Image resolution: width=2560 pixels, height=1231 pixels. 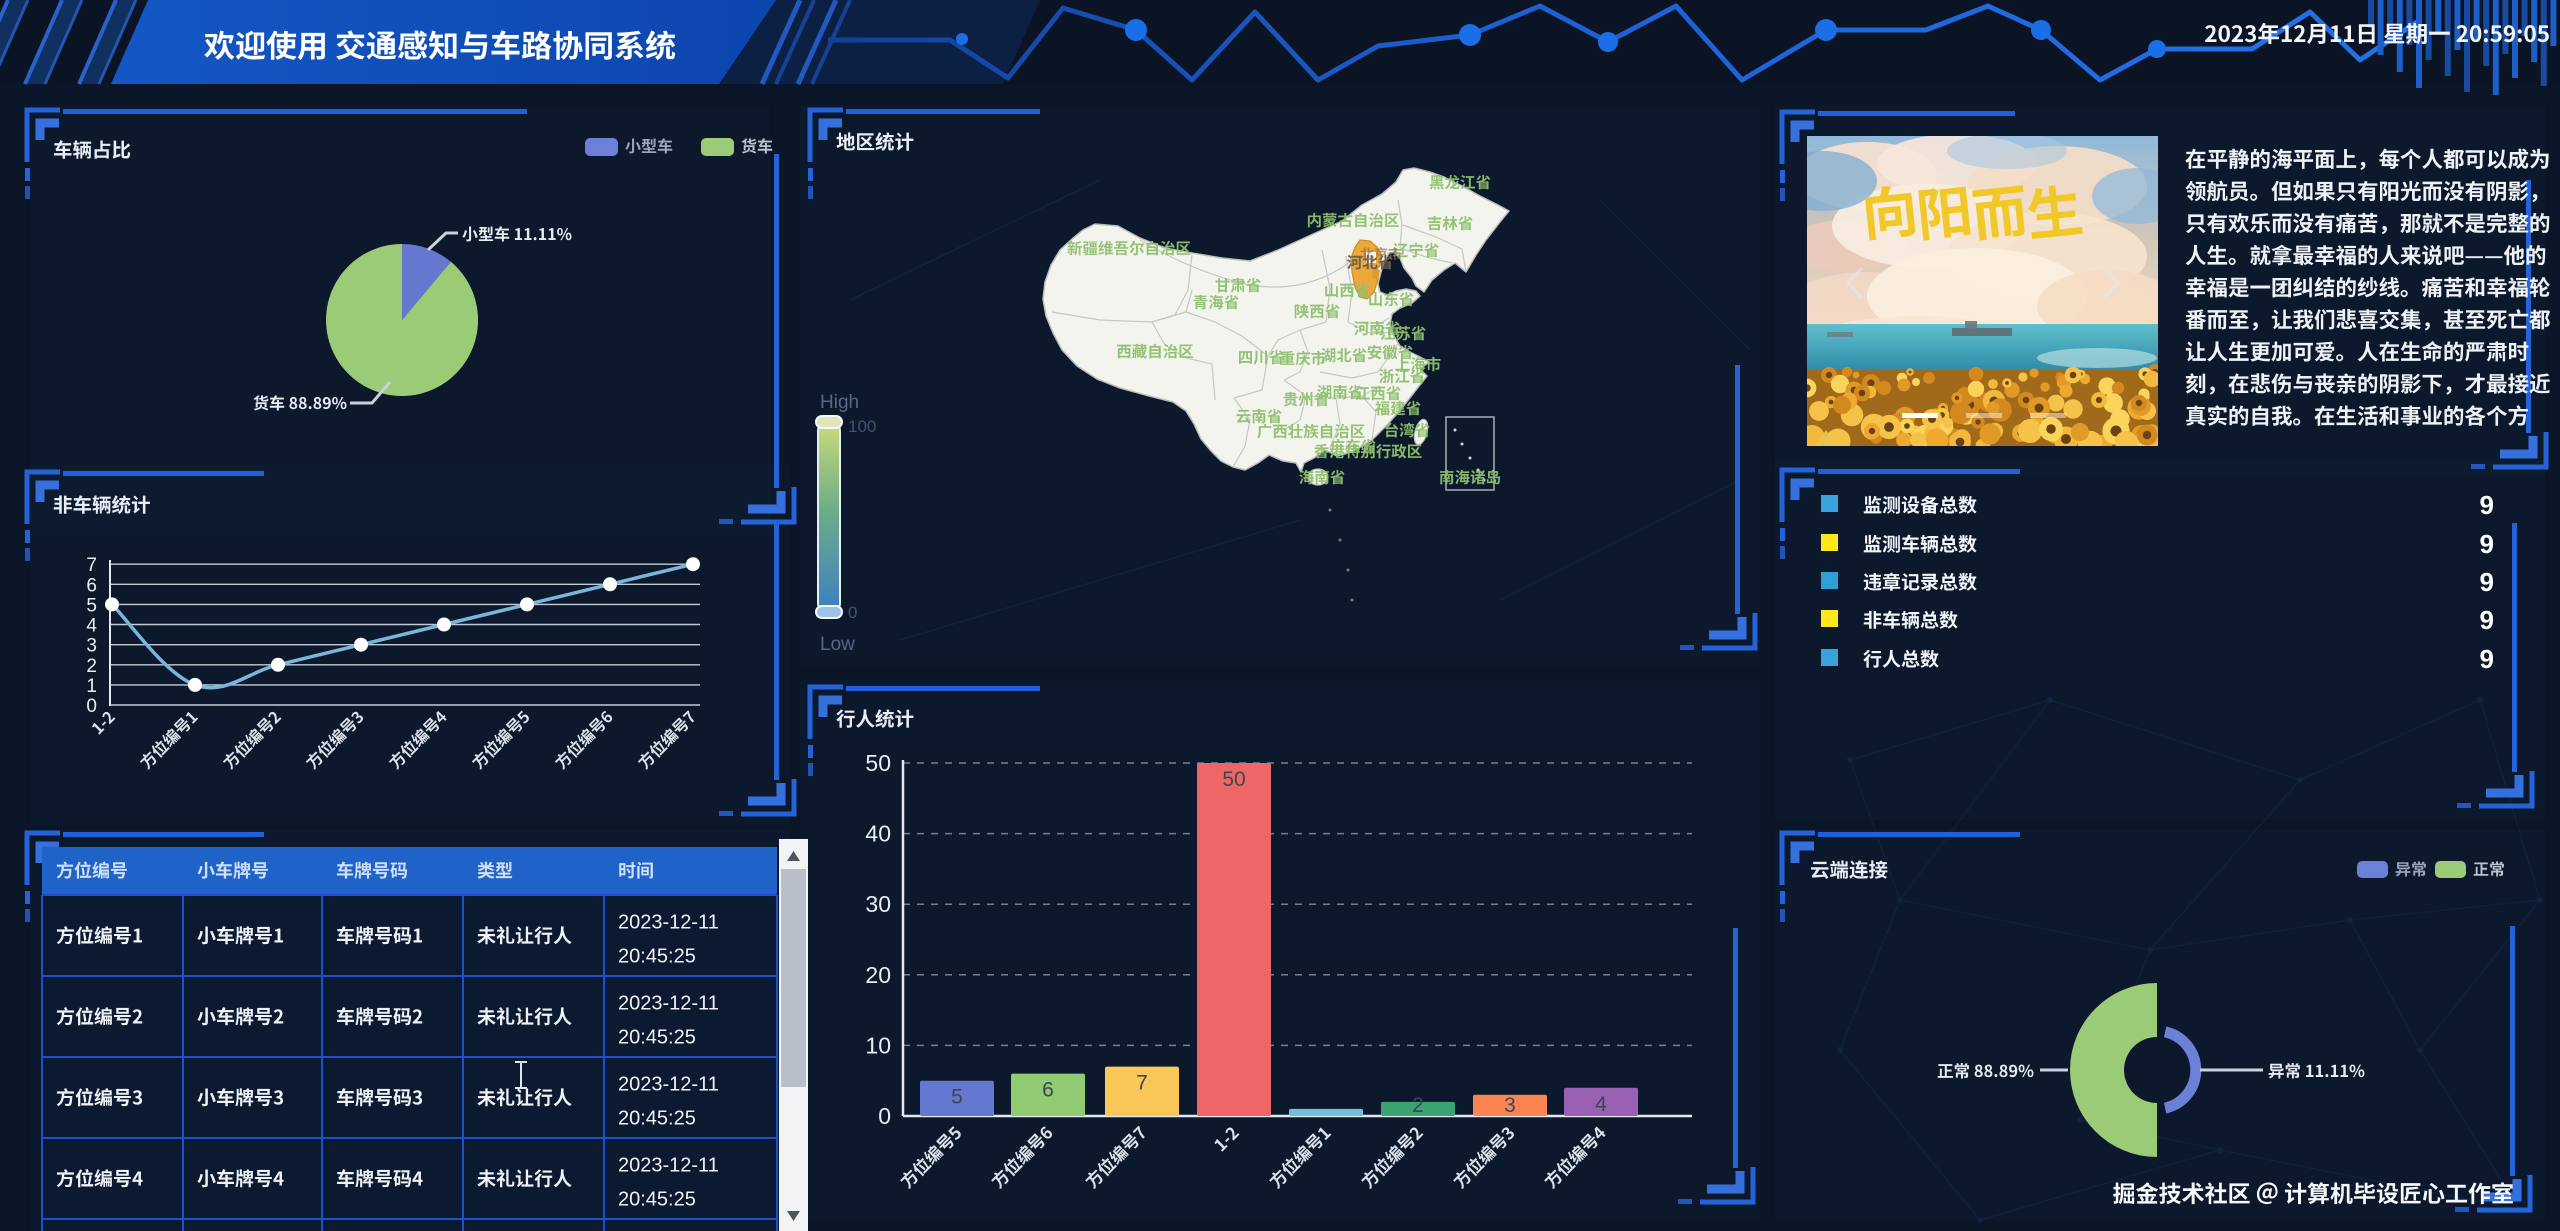 I want to click on svg-text: 10, so click(x=878, y=1045).